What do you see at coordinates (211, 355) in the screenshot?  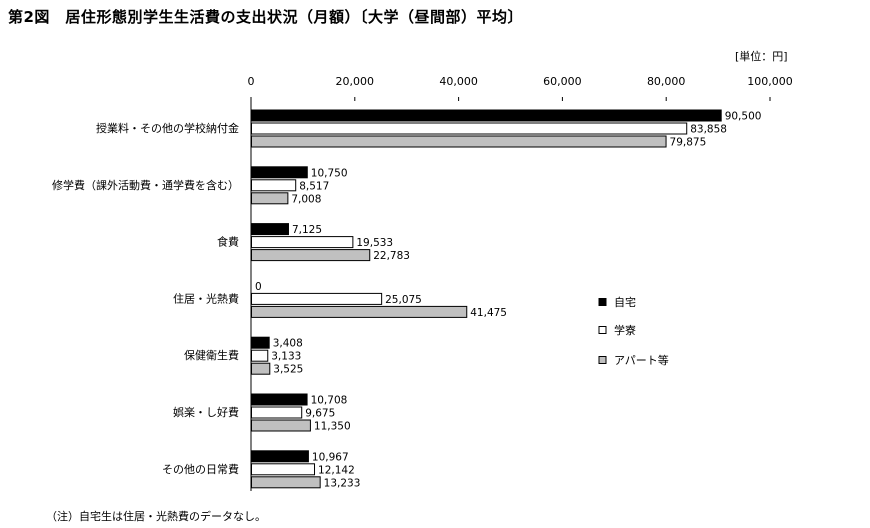 I see `category-label: 保健衛生費` at bounding box center [211, 355].